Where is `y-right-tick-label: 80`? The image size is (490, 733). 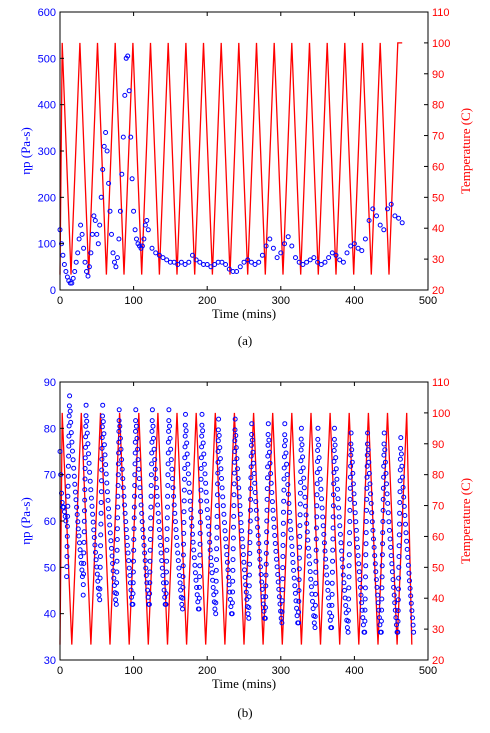
y-right-tick-label: 80 is located at coordinates (438, 476).